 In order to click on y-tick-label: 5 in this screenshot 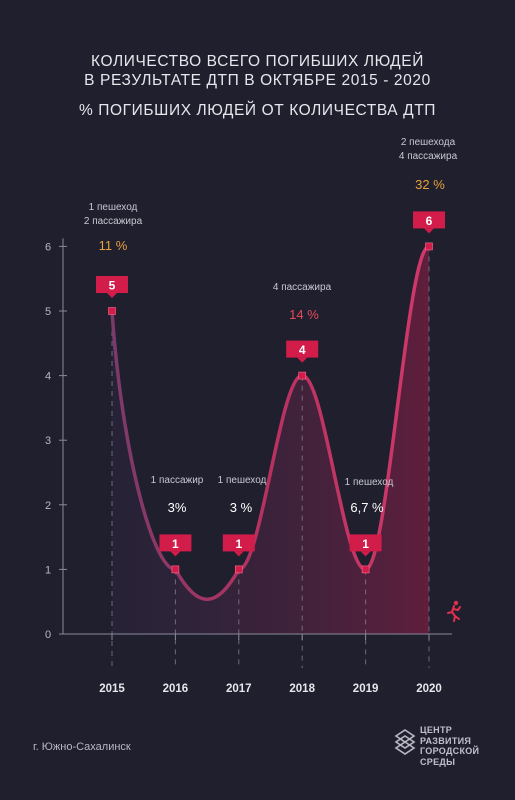, I will do `click(48, 312)`.